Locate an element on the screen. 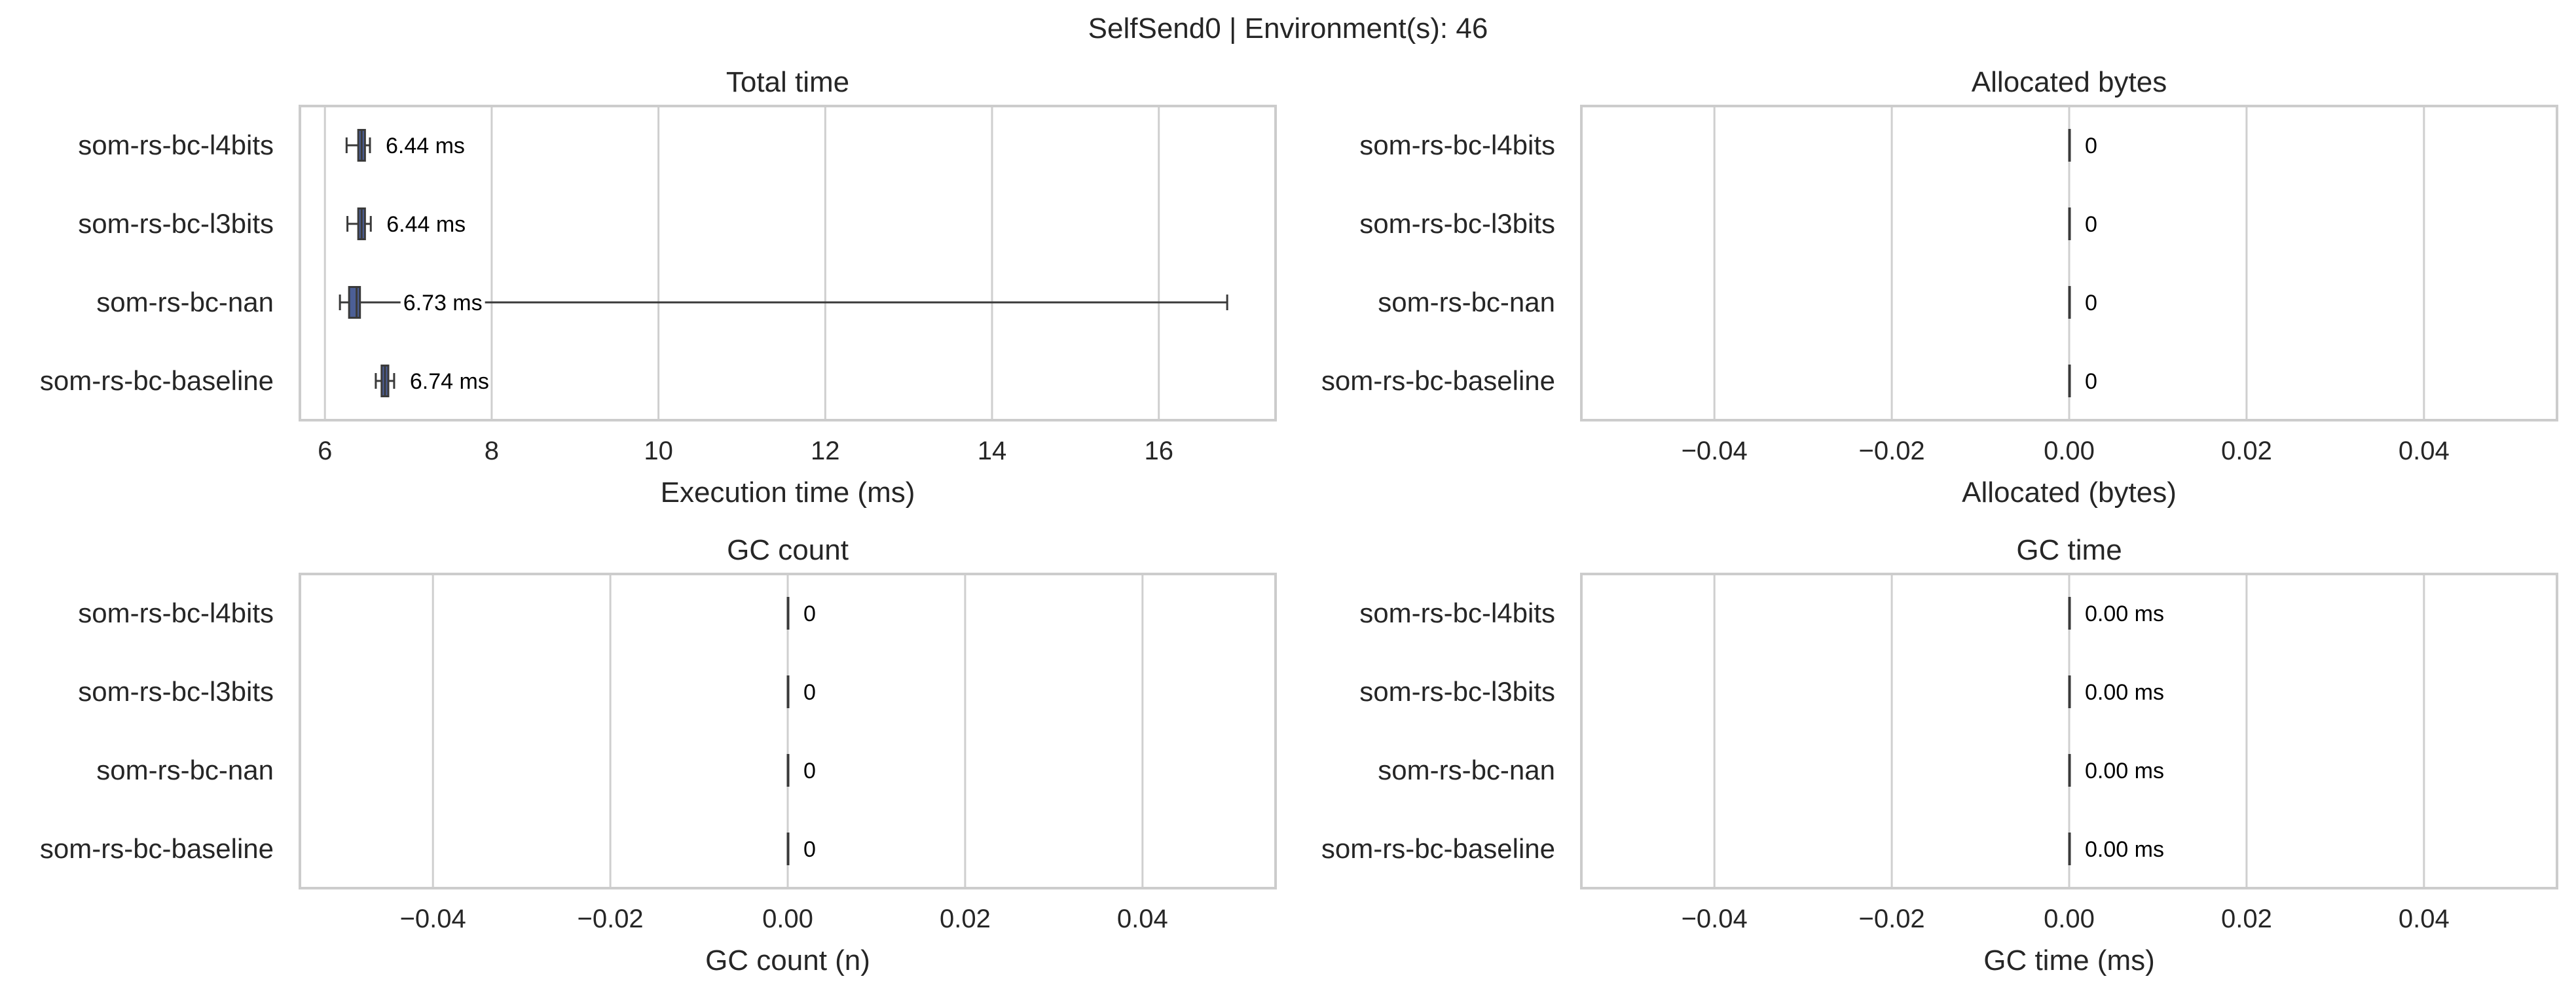  box-plot-3: 0.00 ms is located at coordinates (2116, 771).